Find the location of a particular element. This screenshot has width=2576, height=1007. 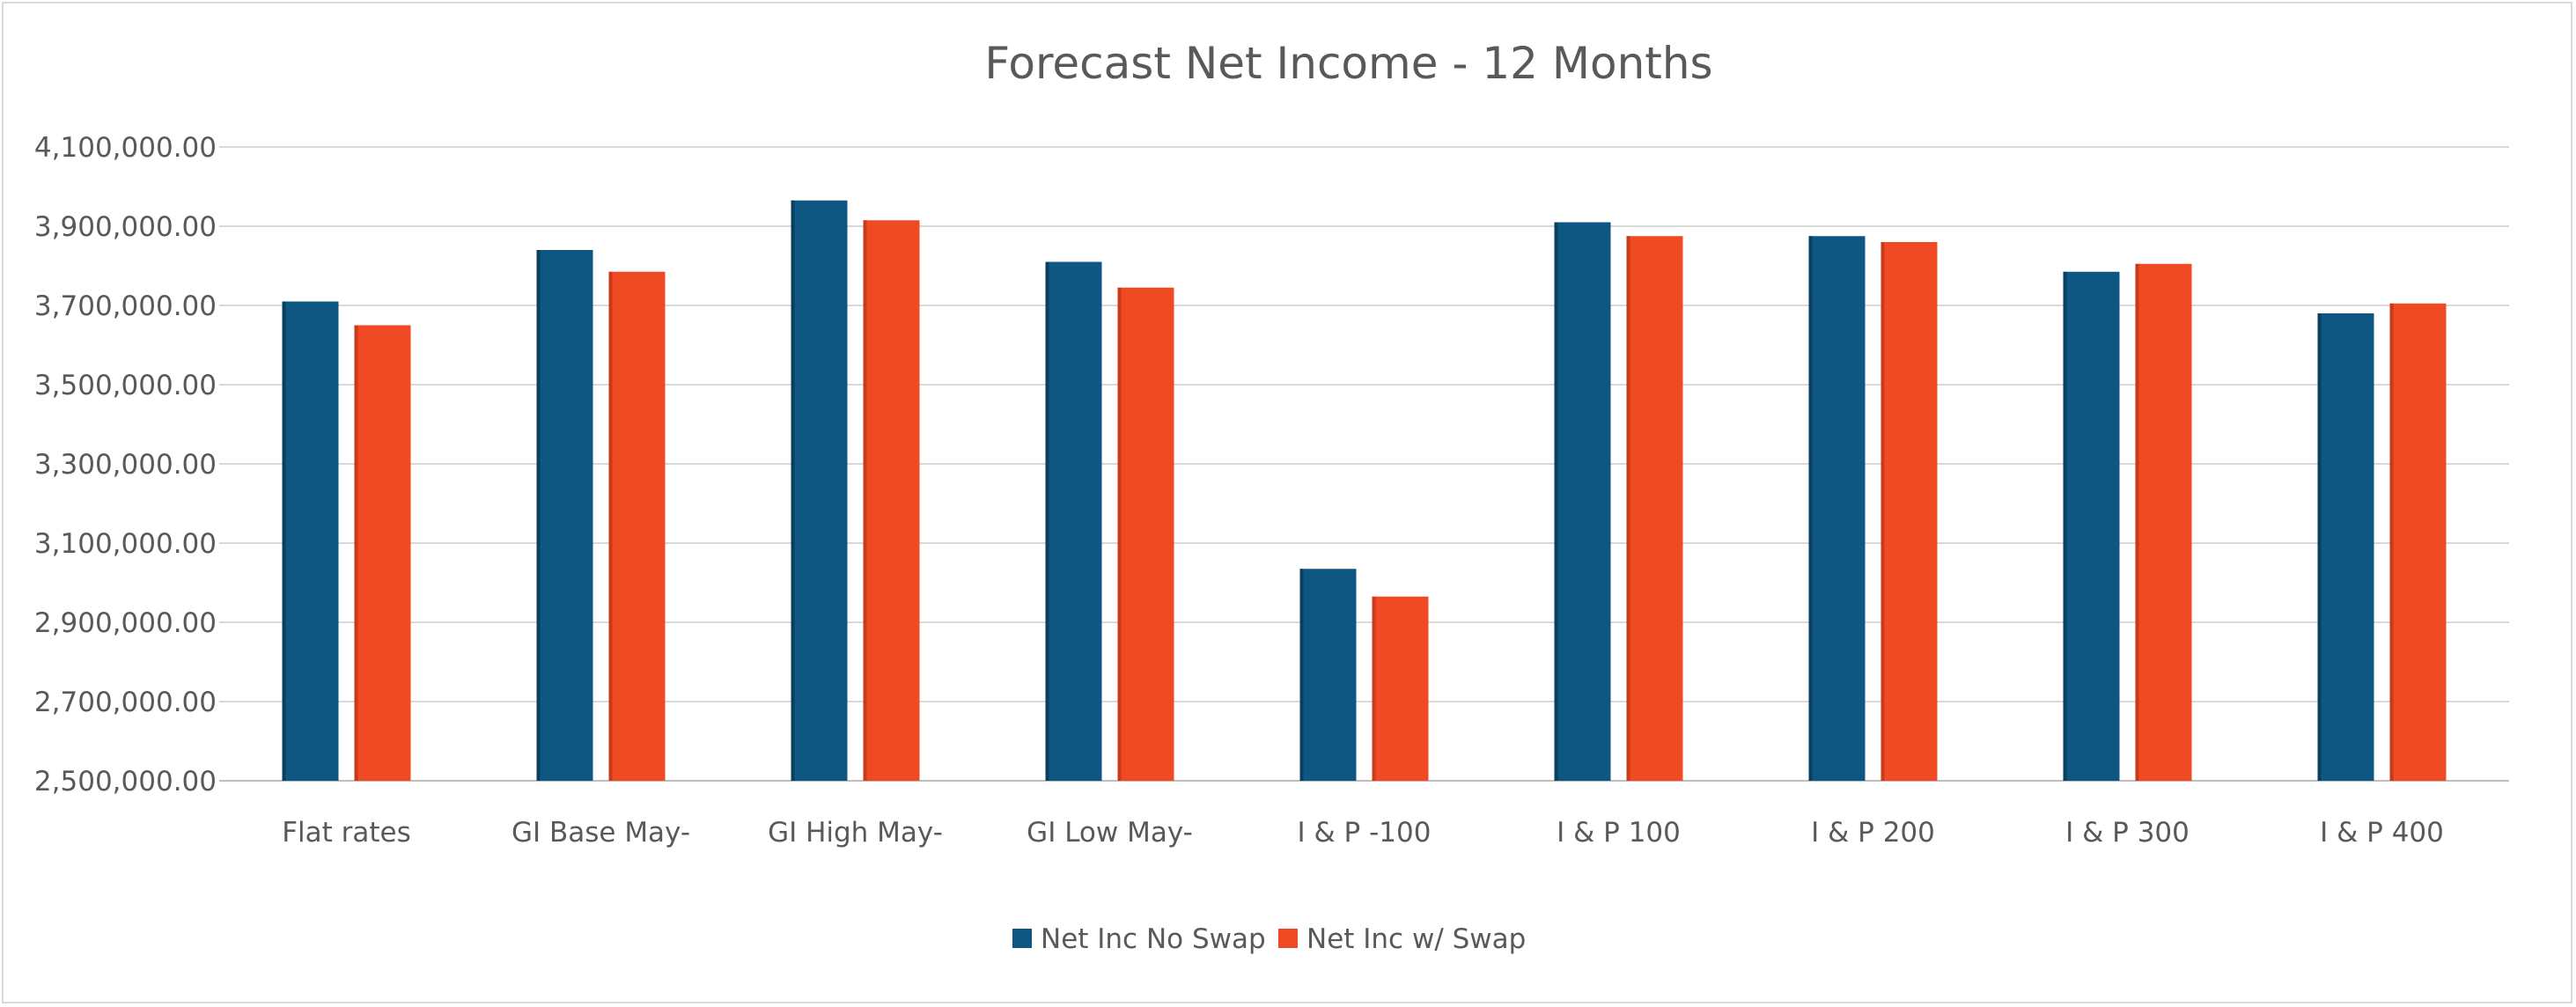

y-tick-label: 4,100,000.00 is located at coordinates (126, 148).